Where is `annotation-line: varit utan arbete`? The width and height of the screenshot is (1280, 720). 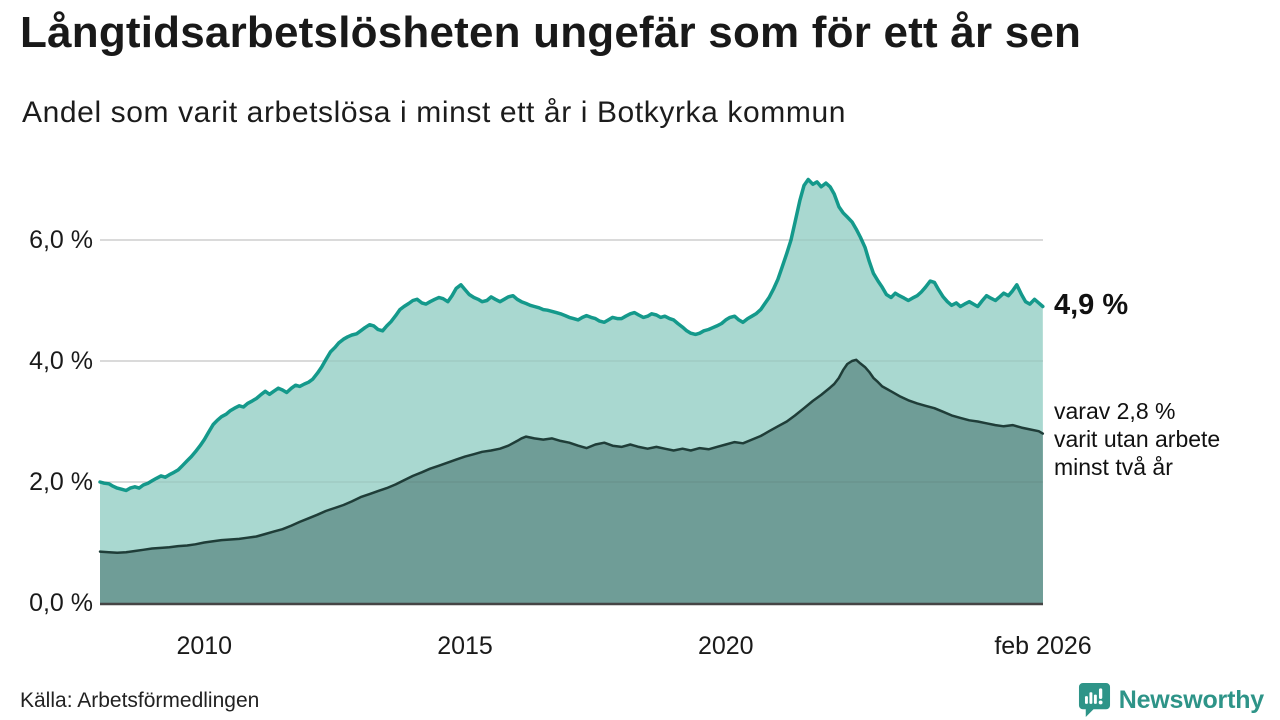
annotation-line: varit utan arbete is located at coordinates (1137, 439).